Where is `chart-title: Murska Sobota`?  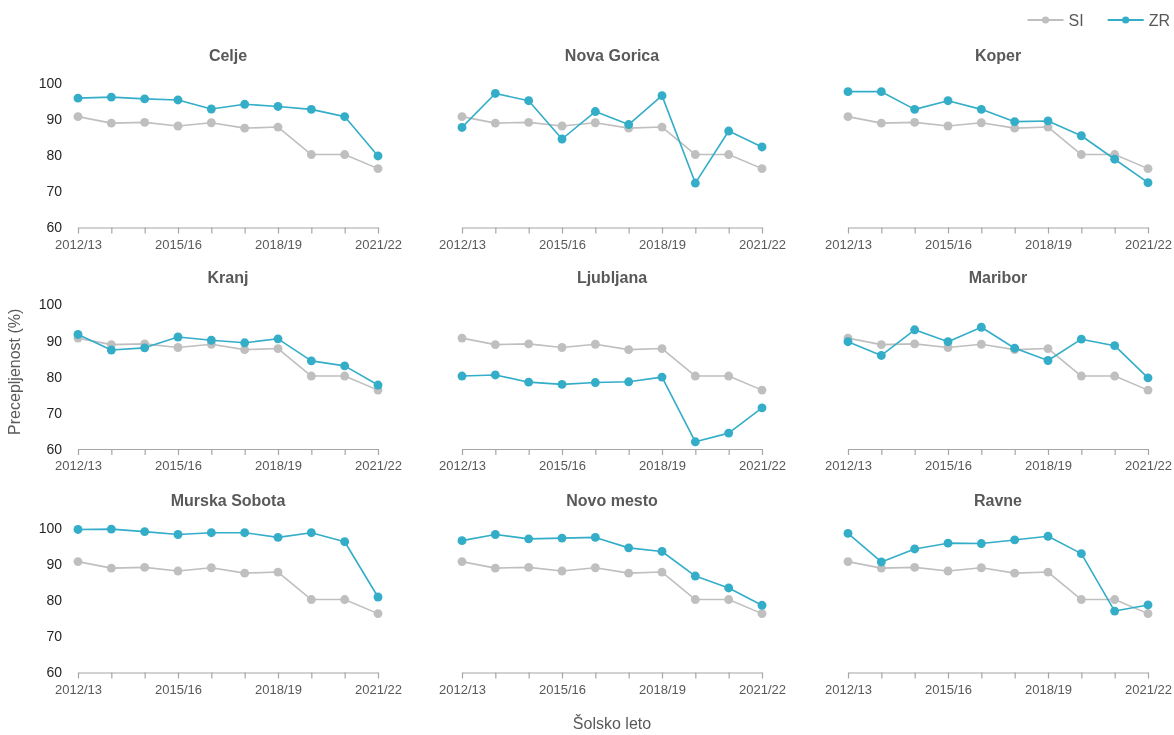
chart-title: Murska Sobota is located at coordinates (228, 500).